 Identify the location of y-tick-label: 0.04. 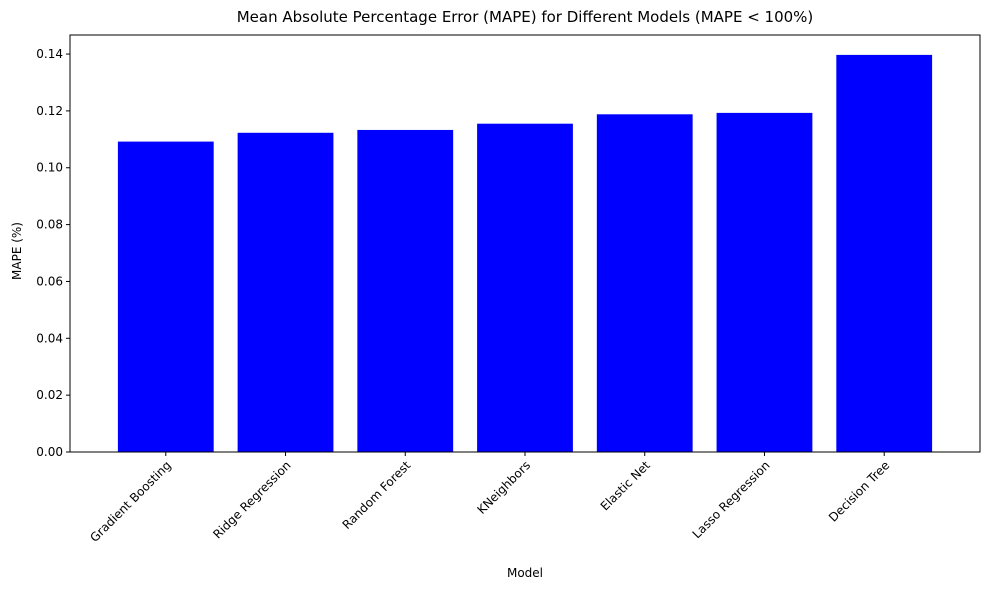
(49, 338).